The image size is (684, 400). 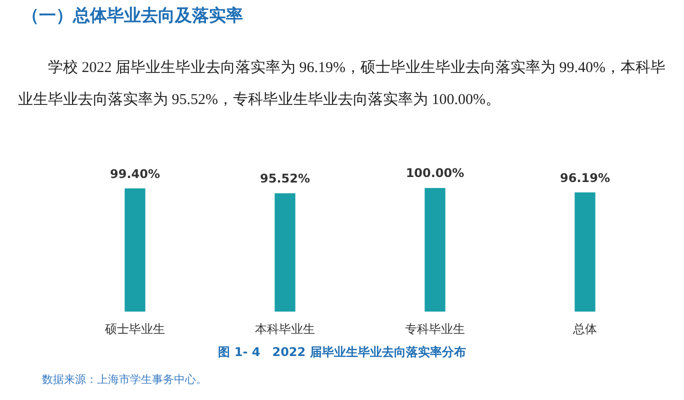 I want to click on data-label: 100.00%, so click(x=435, y=173).